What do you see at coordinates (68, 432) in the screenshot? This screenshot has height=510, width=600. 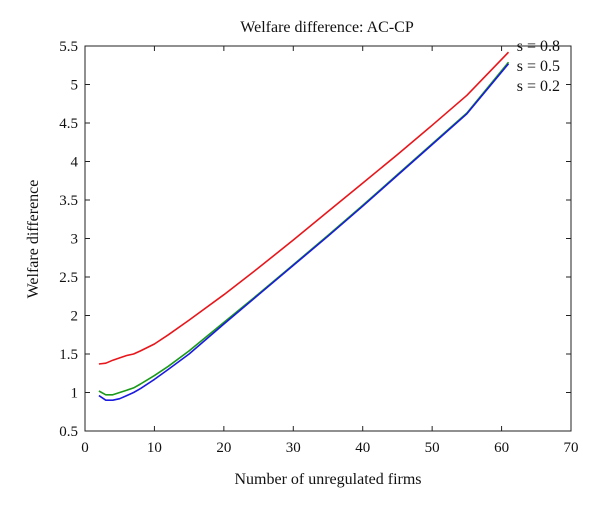 I see `y-tick-label: 0.5` at bounding box center [68, 432].